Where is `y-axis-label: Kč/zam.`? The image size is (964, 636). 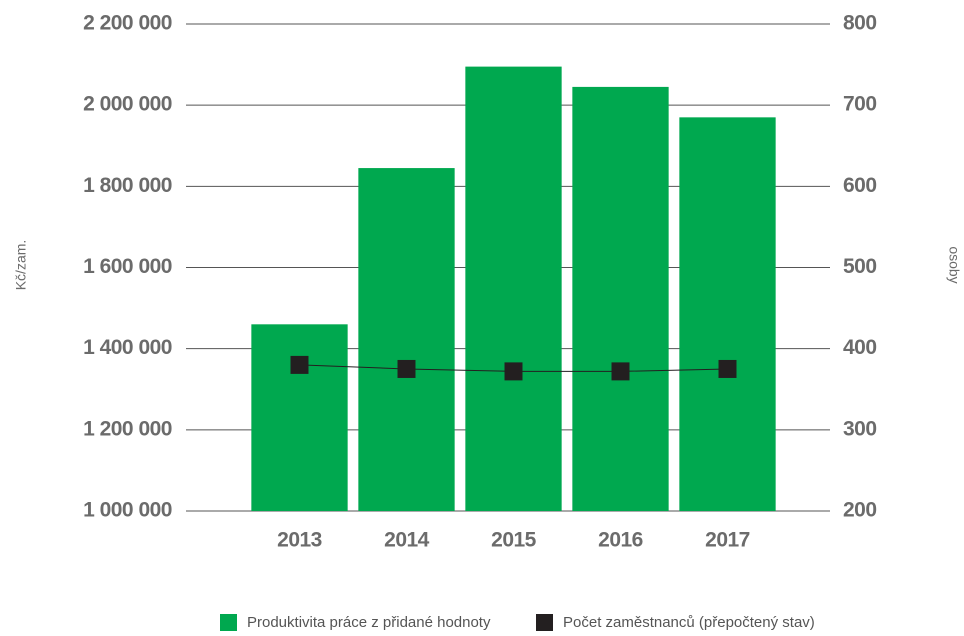
y-axis-label: Kč/zam. is located at coordinates (21, 265).